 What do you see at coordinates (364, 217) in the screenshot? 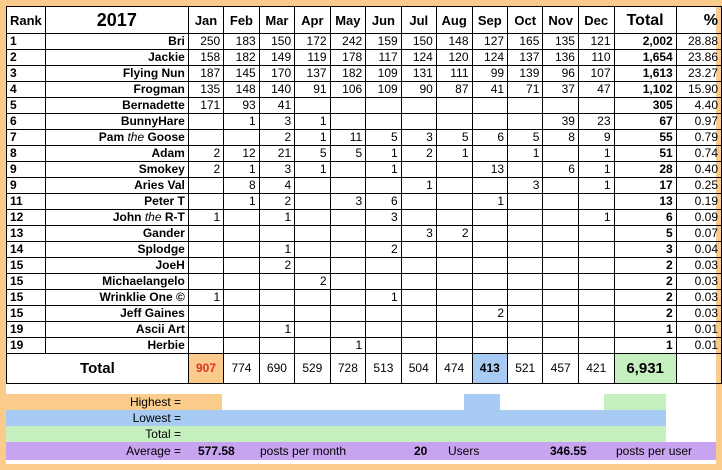
I see `table-row: 12 John the R-T 1 1 3 1 6 0.09` at bounding box center [364, 217].